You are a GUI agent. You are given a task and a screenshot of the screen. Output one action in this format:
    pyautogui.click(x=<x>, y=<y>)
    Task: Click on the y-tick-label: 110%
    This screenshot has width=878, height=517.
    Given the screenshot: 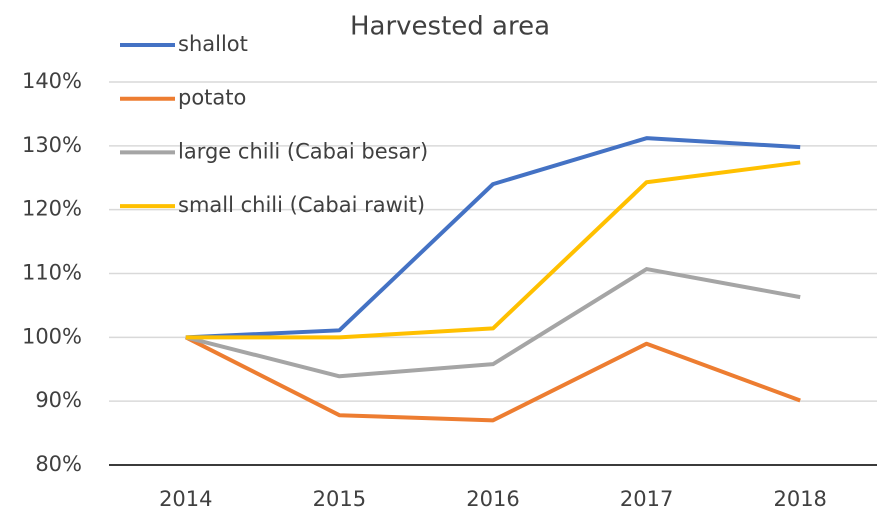 What is the action you would take?
    pyautogui.click(x=52, y=273)
    